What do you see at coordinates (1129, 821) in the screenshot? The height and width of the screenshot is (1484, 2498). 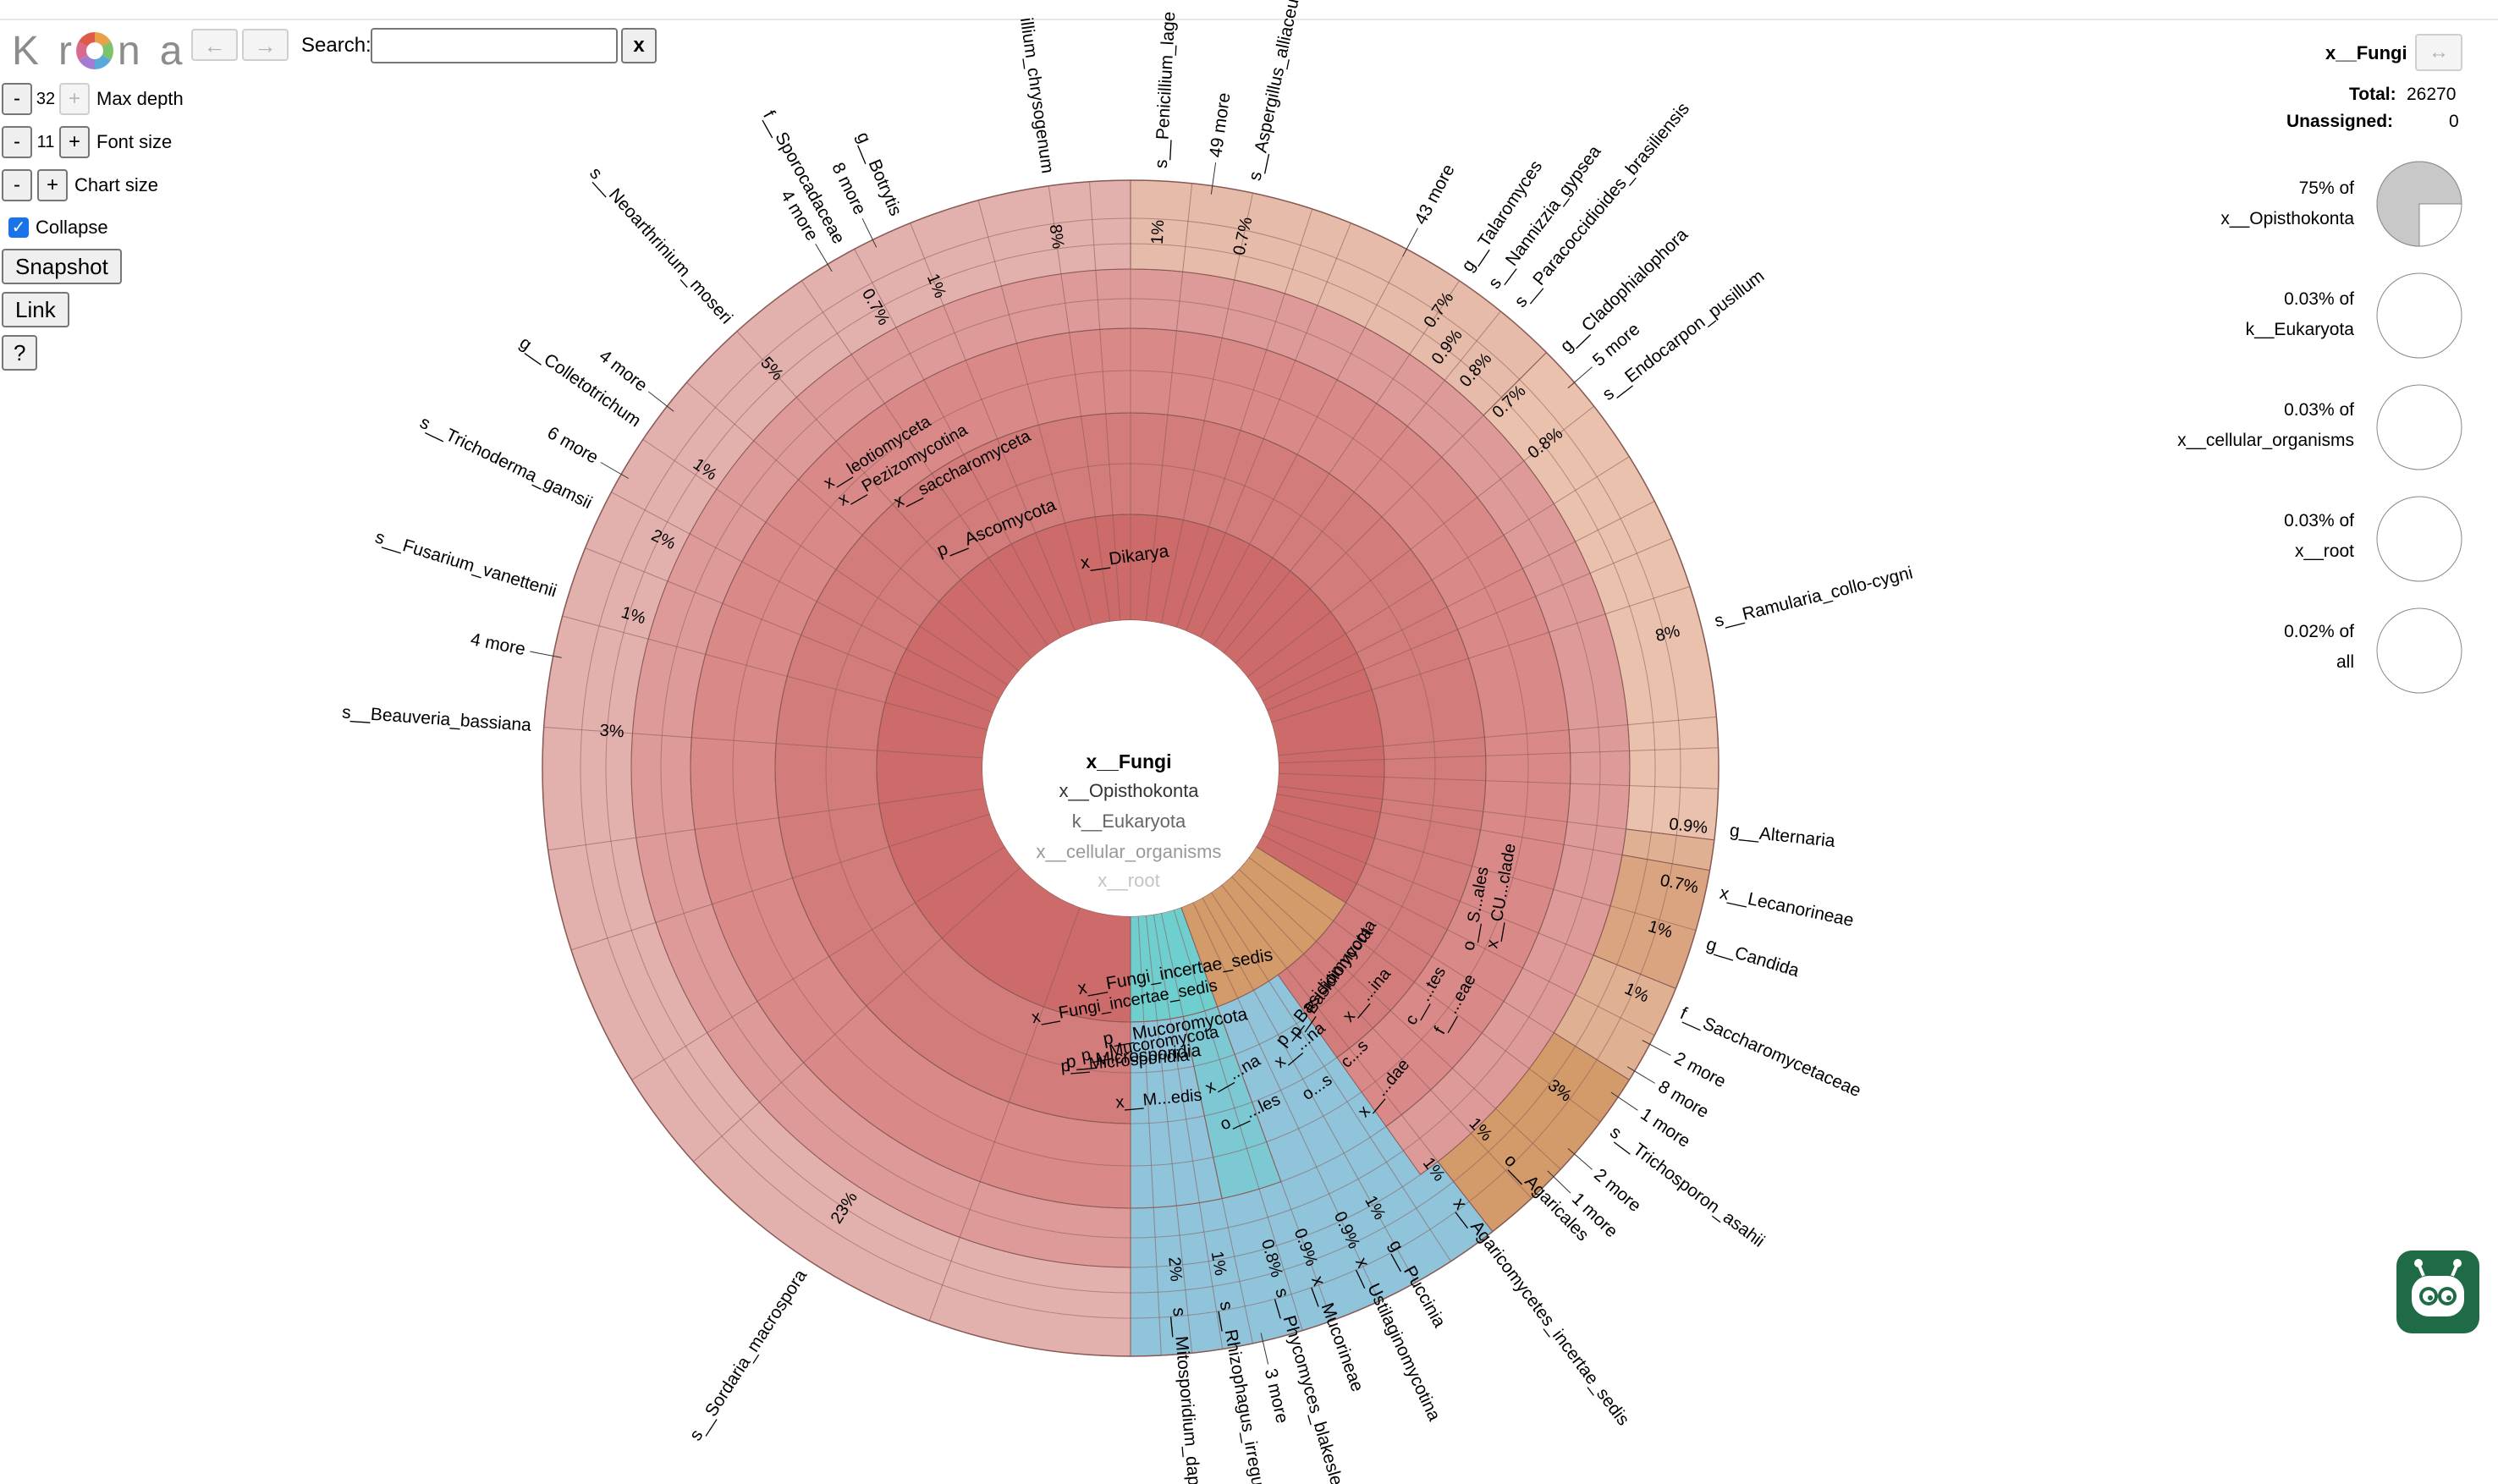 I see `center-label-ancestor: k__Eukaryota` at bounding box center [1129, 821].